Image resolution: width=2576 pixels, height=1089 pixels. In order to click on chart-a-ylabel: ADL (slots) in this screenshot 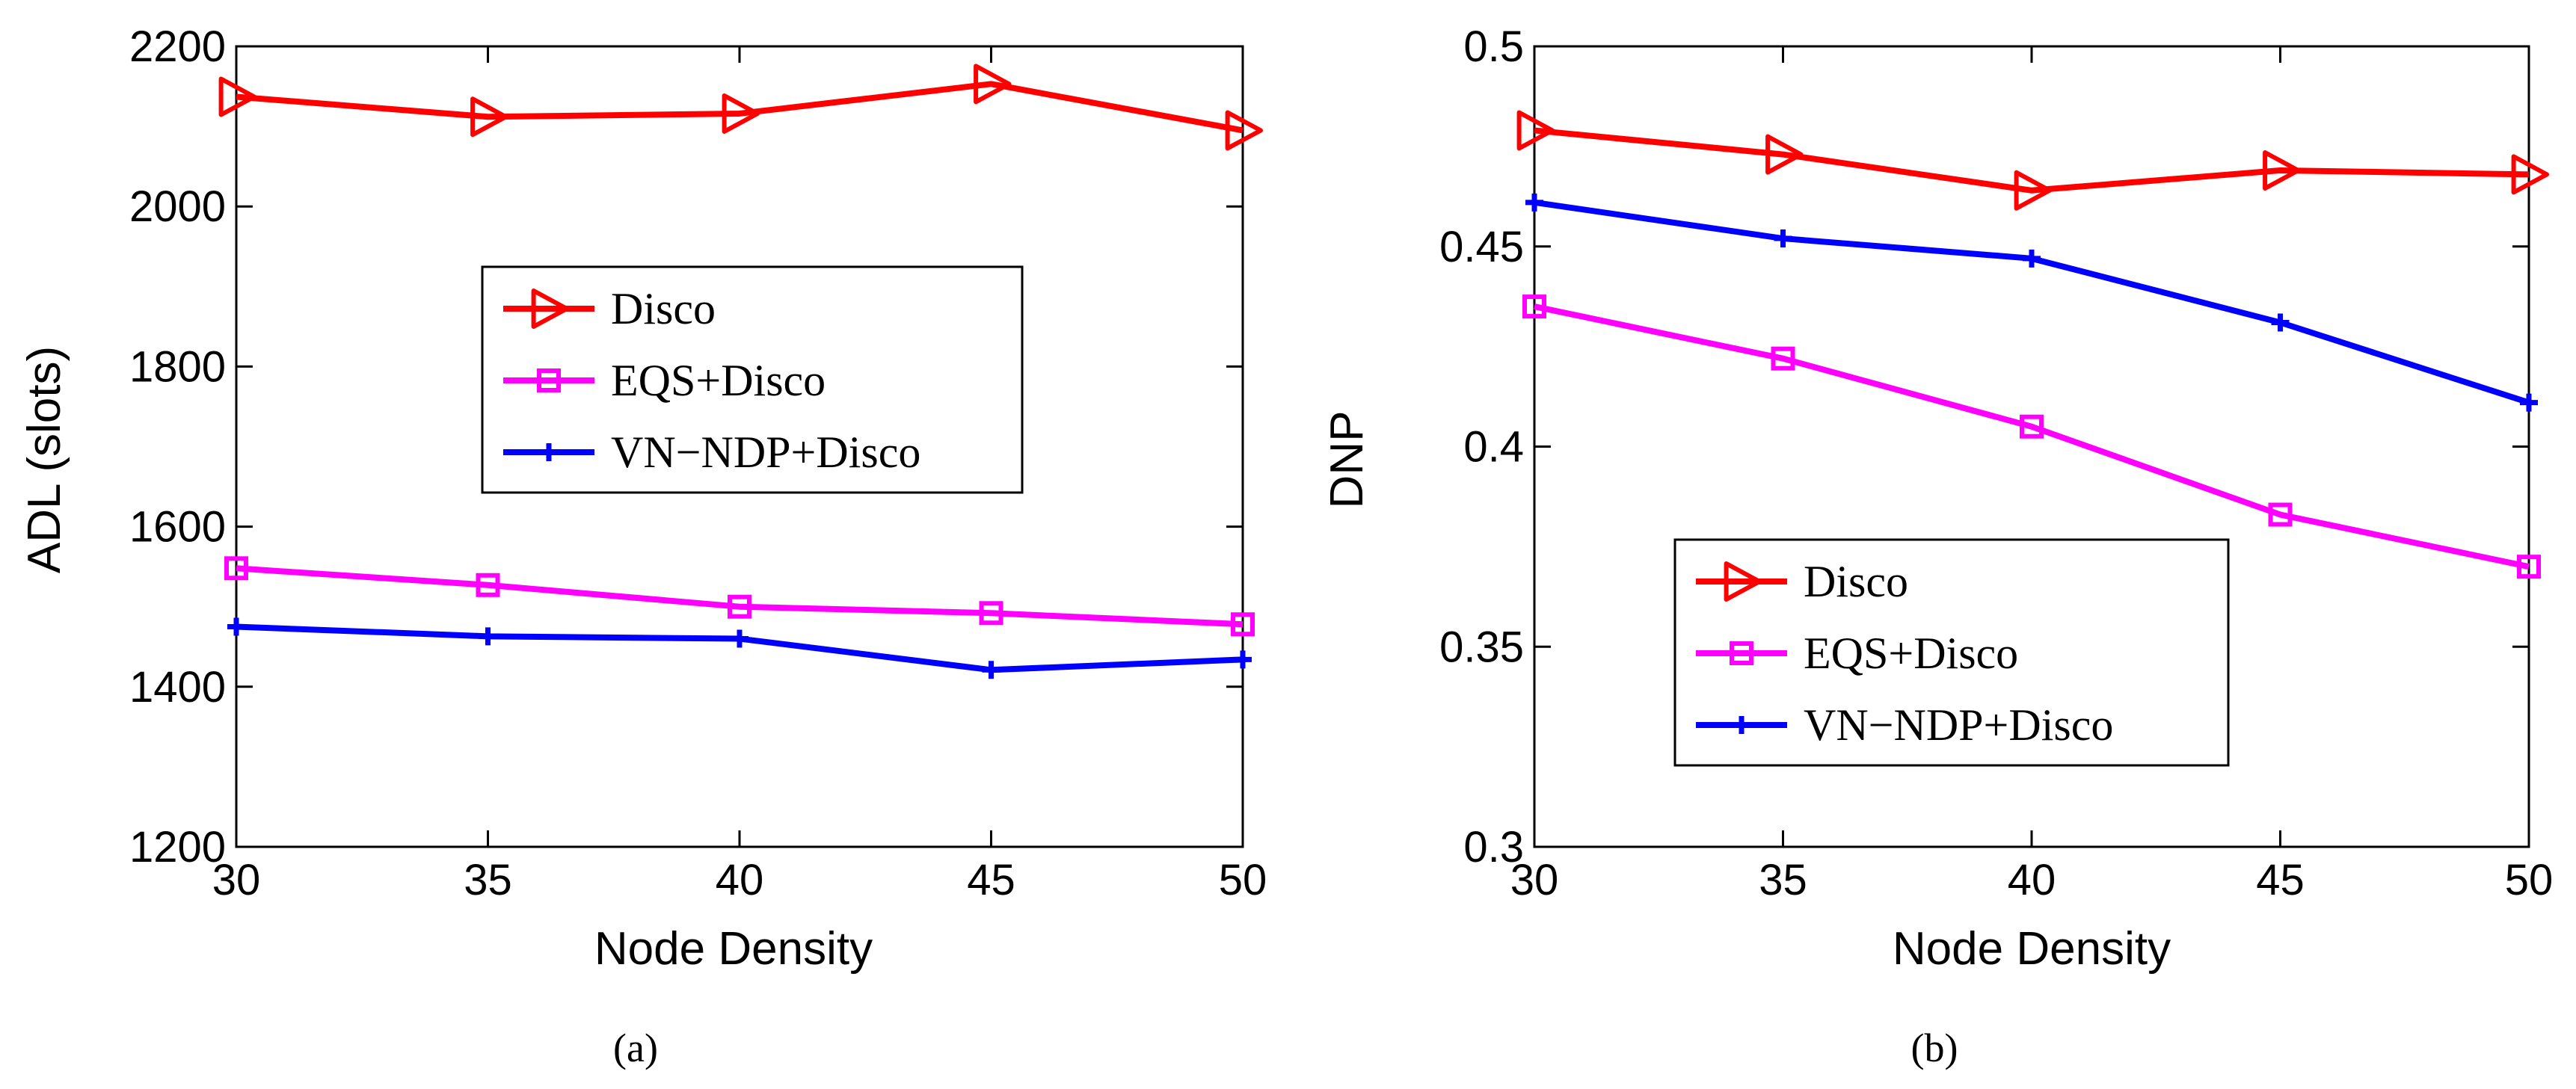, I will do `click(44, 459)`.